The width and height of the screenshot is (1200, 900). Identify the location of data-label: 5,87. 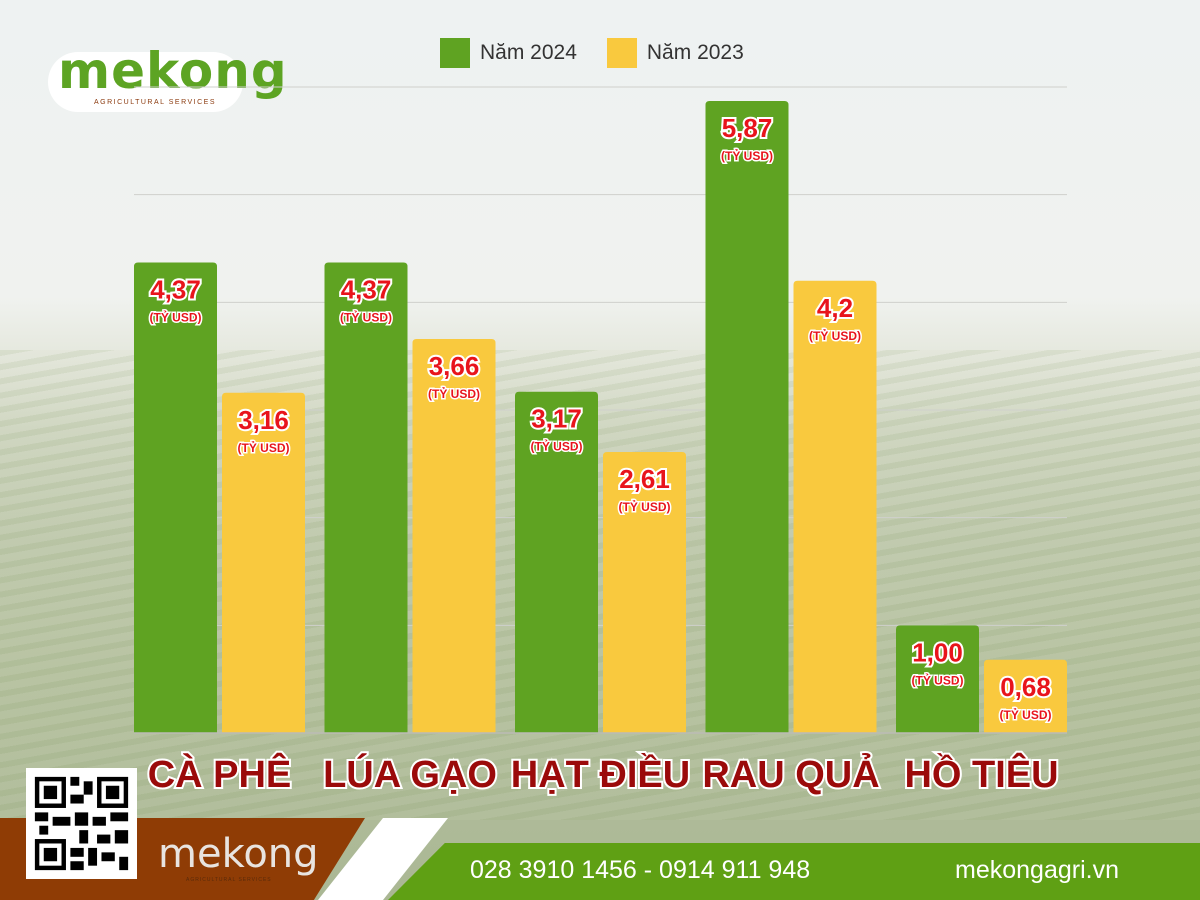
(747, 128).